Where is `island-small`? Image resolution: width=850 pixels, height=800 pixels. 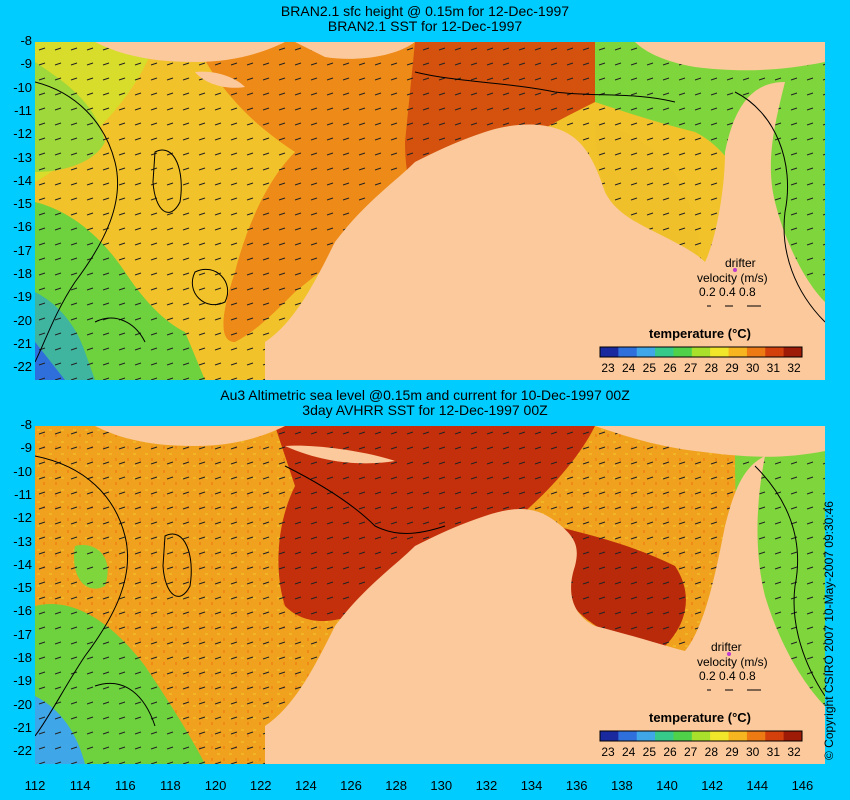
island-small is located at coordinates (220, 79).